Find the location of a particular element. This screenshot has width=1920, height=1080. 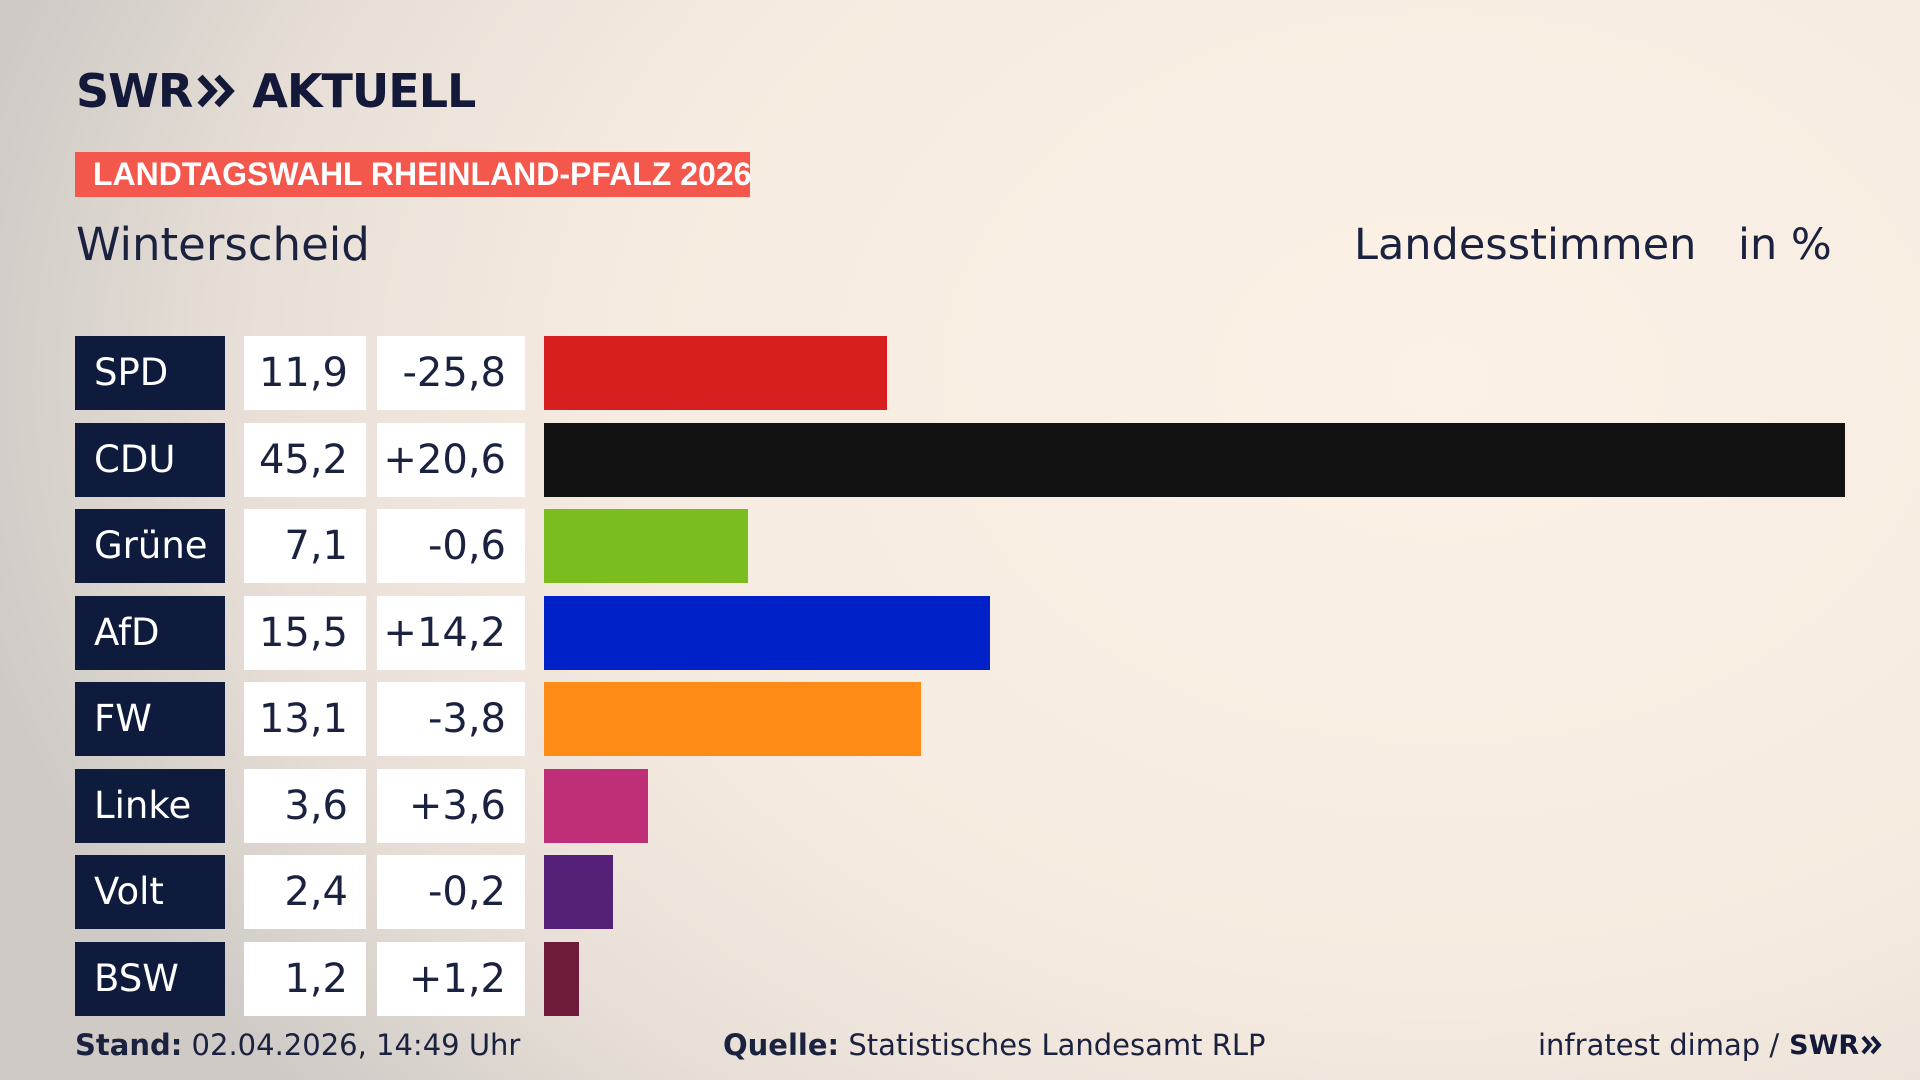

party-label: Grüne is located at coordinates (150, 546).